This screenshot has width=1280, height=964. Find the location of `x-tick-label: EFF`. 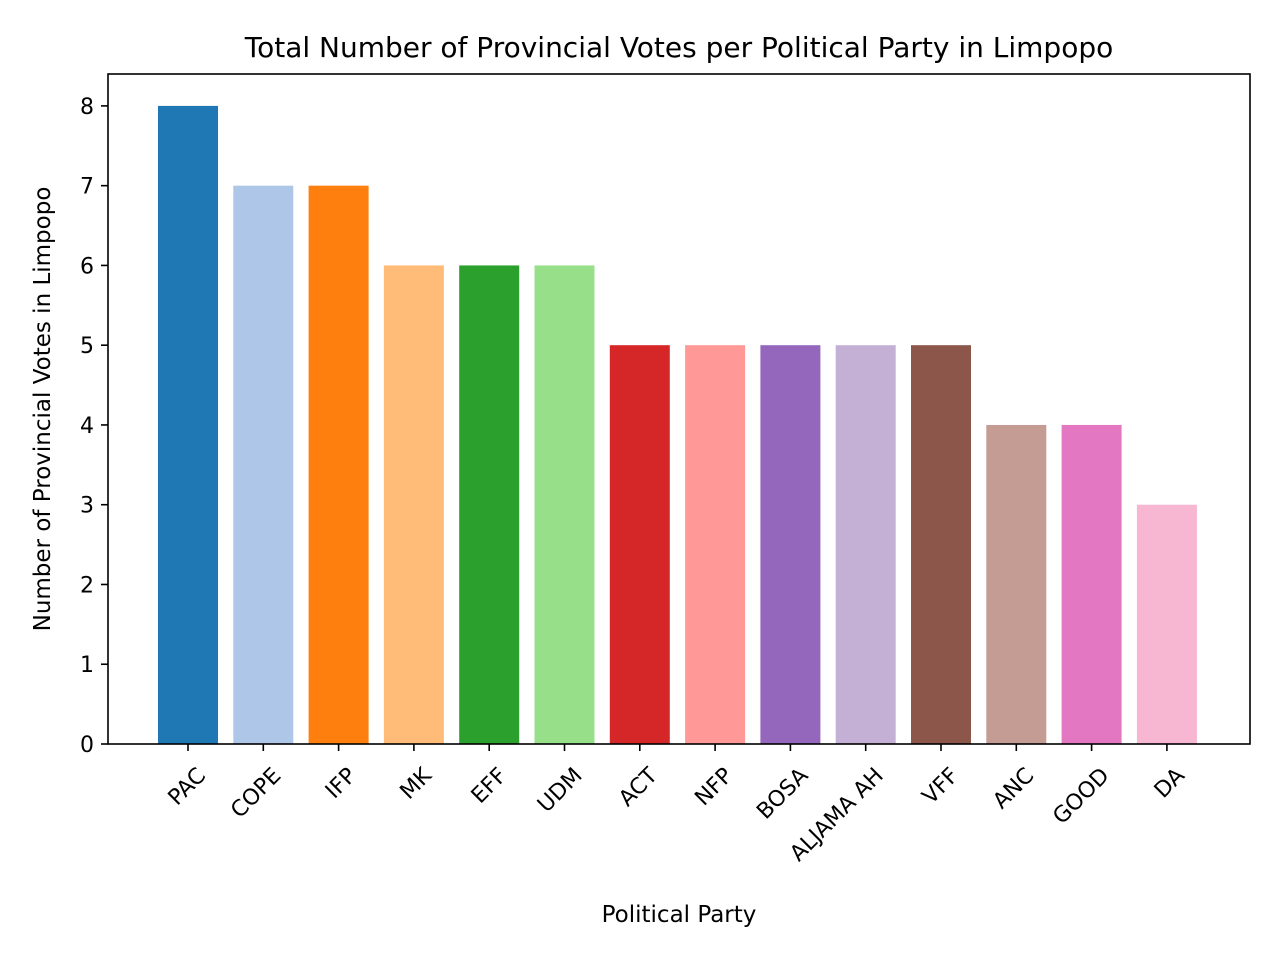

x-tick-label: EFF is located at coordinates (489, 785).